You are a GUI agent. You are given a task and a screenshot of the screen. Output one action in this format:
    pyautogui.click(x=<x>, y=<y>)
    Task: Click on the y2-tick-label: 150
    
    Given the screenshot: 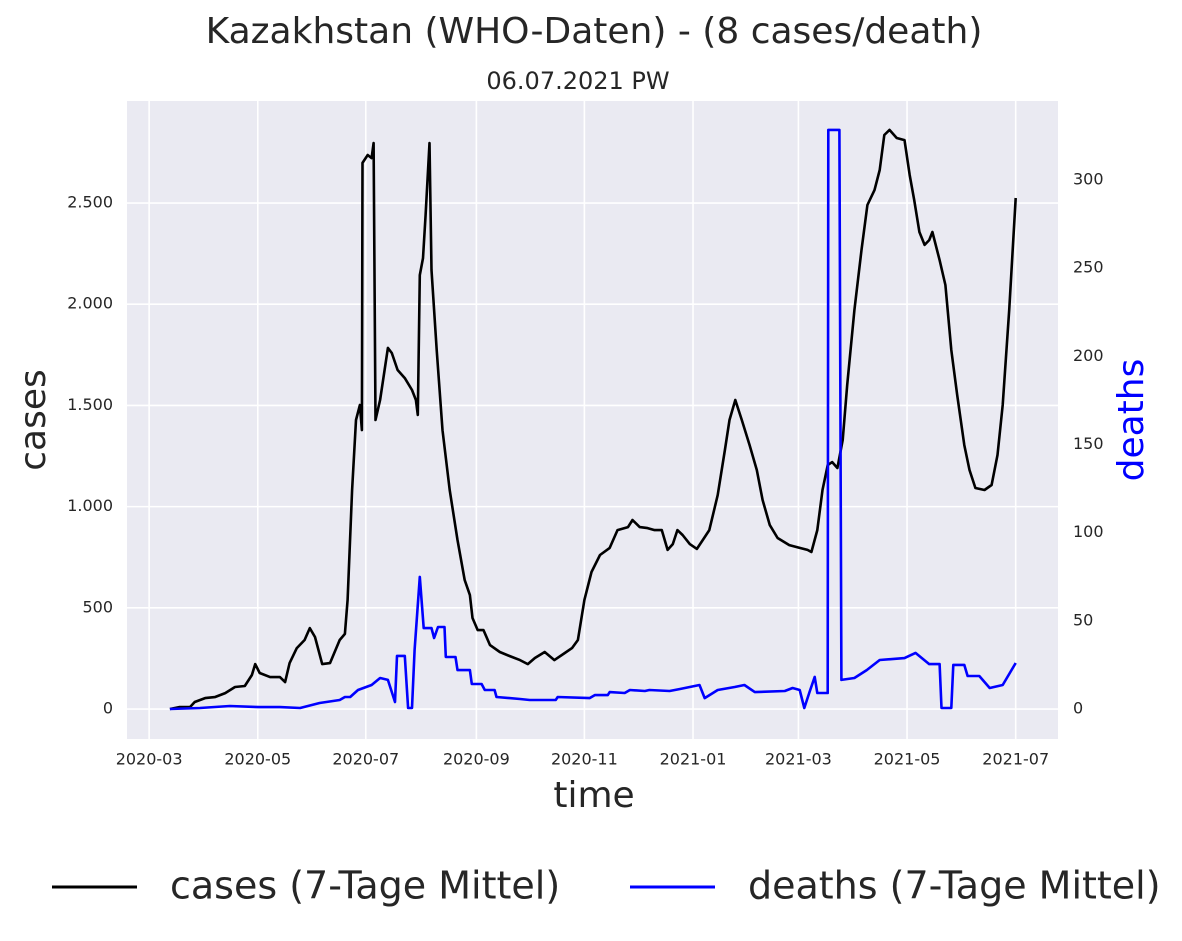 What is the action you would take?
    pyautogui.click(x=1088, y=443)
    